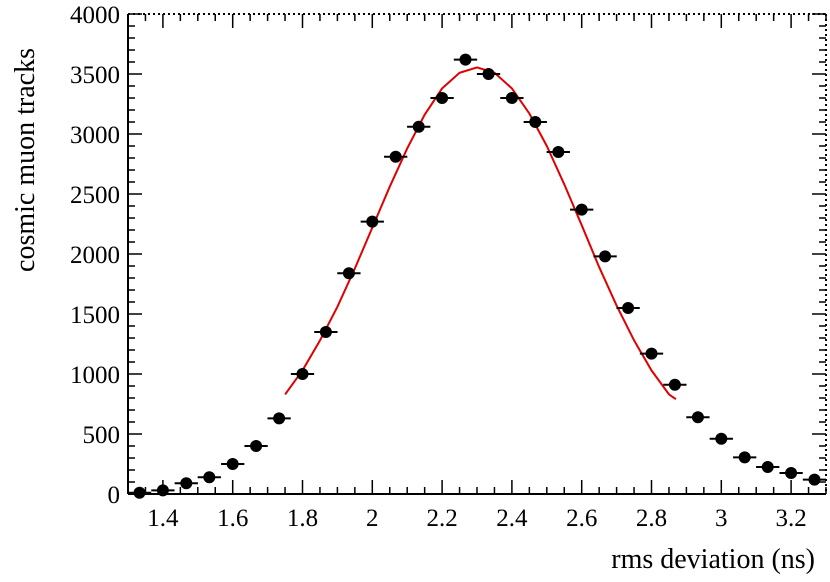  Describe the element at coordinates (302, 518) in the screenshot. I see `x-tick-label: 1.8` at that location.